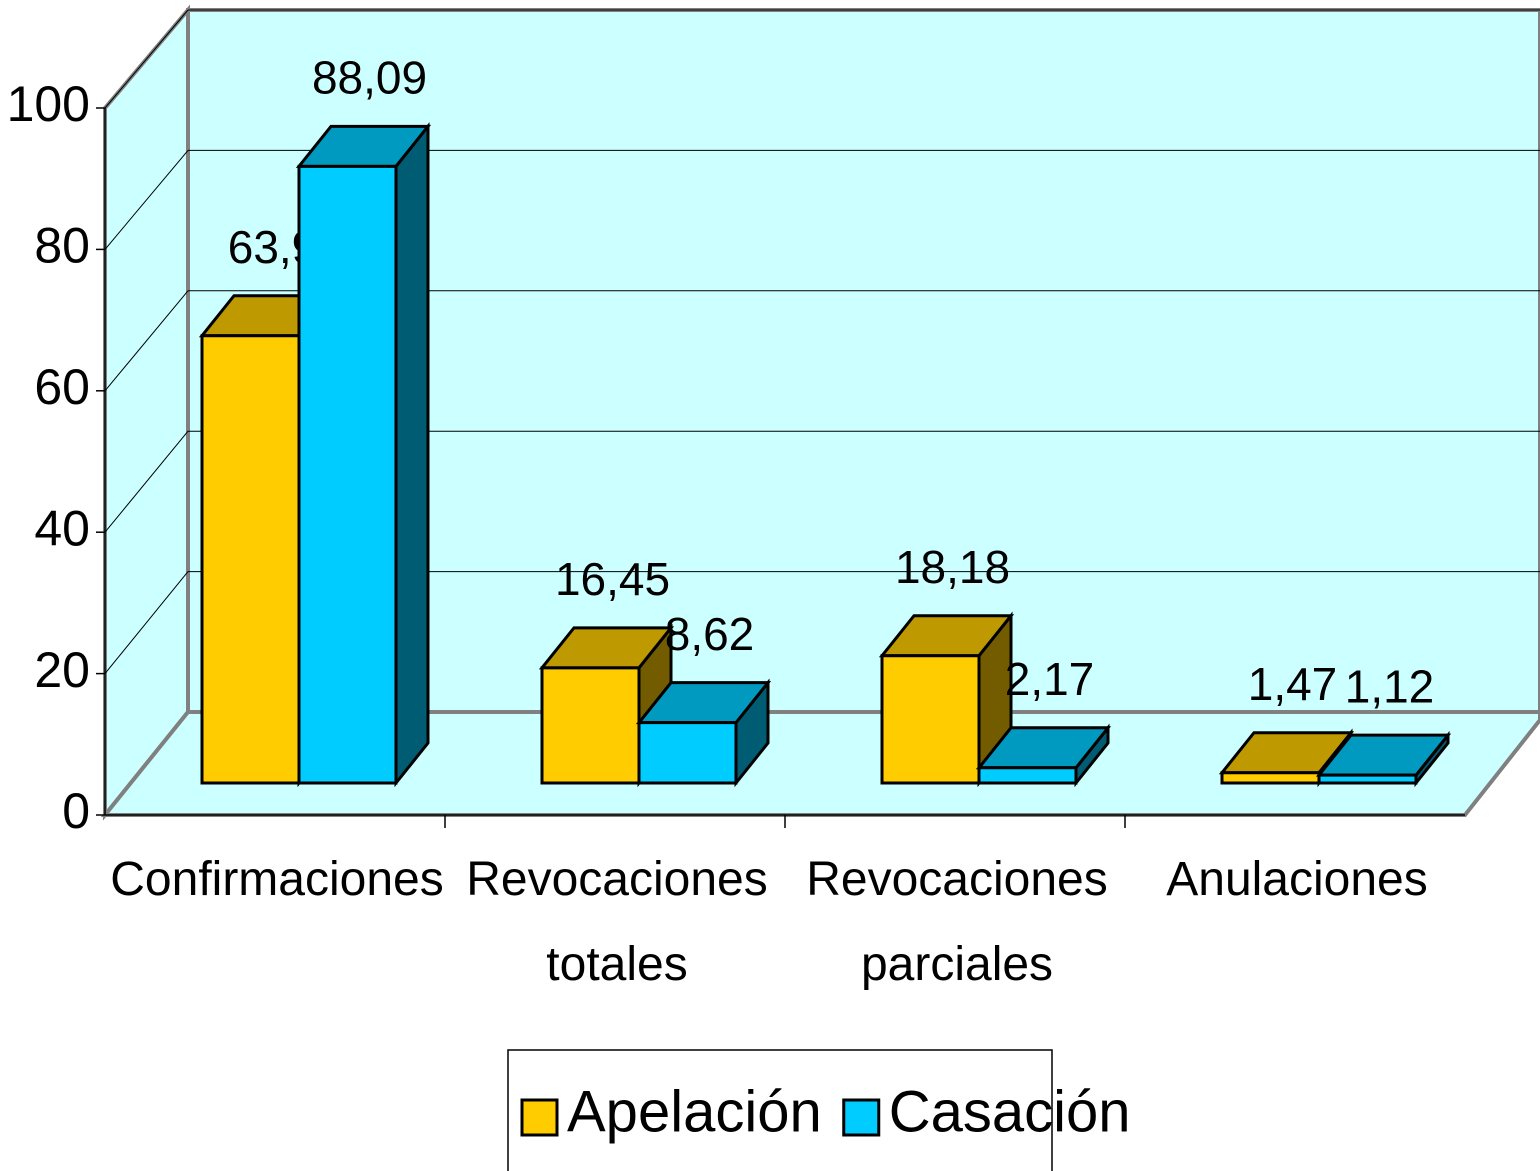 This screenshot has width=1540, height=1171. What do you see at coordinates (48, 104) in the screenshot?
I see `y-tick-label: 100` at bounding box center [48, 104].